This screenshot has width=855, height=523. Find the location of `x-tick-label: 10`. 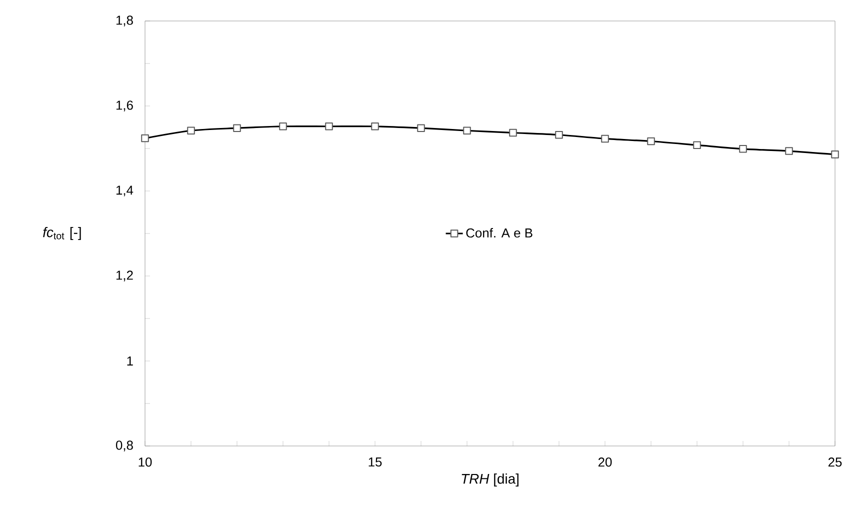

x-tick-label: 10 is located at coordinates (145, 462).